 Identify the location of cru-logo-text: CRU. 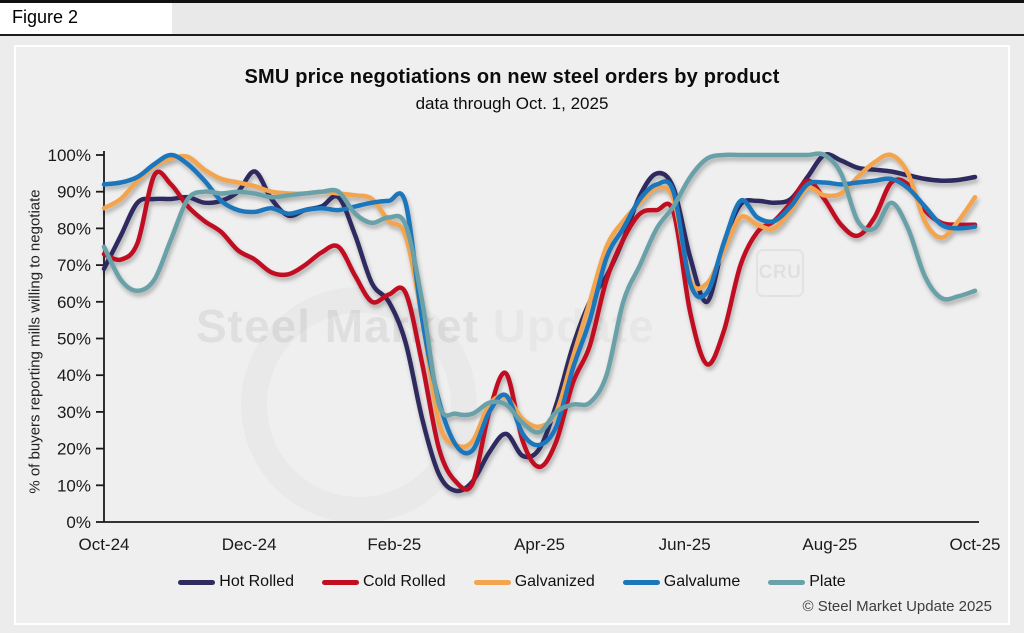
(780, 272).